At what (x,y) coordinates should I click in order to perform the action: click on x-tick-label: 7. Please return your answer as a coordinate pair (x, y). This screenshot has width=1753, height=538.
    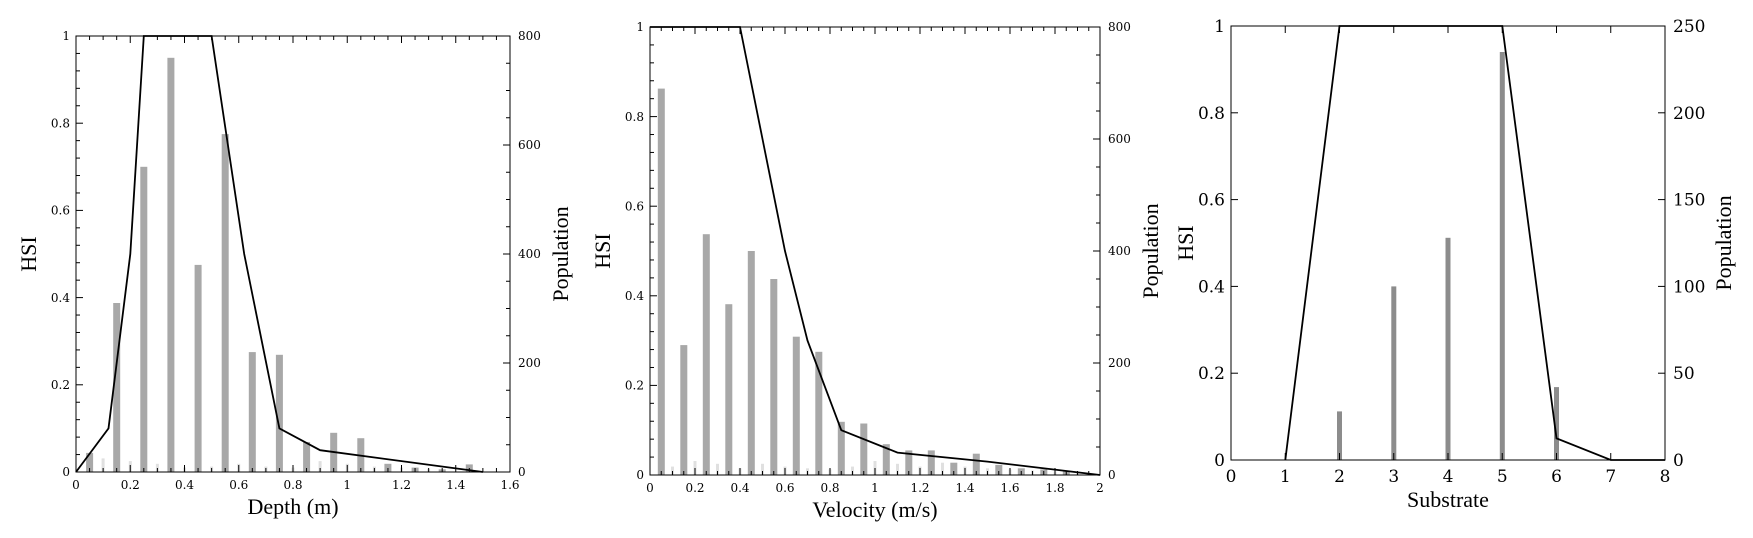
    Looking at the image, I should click on (1610, 477).